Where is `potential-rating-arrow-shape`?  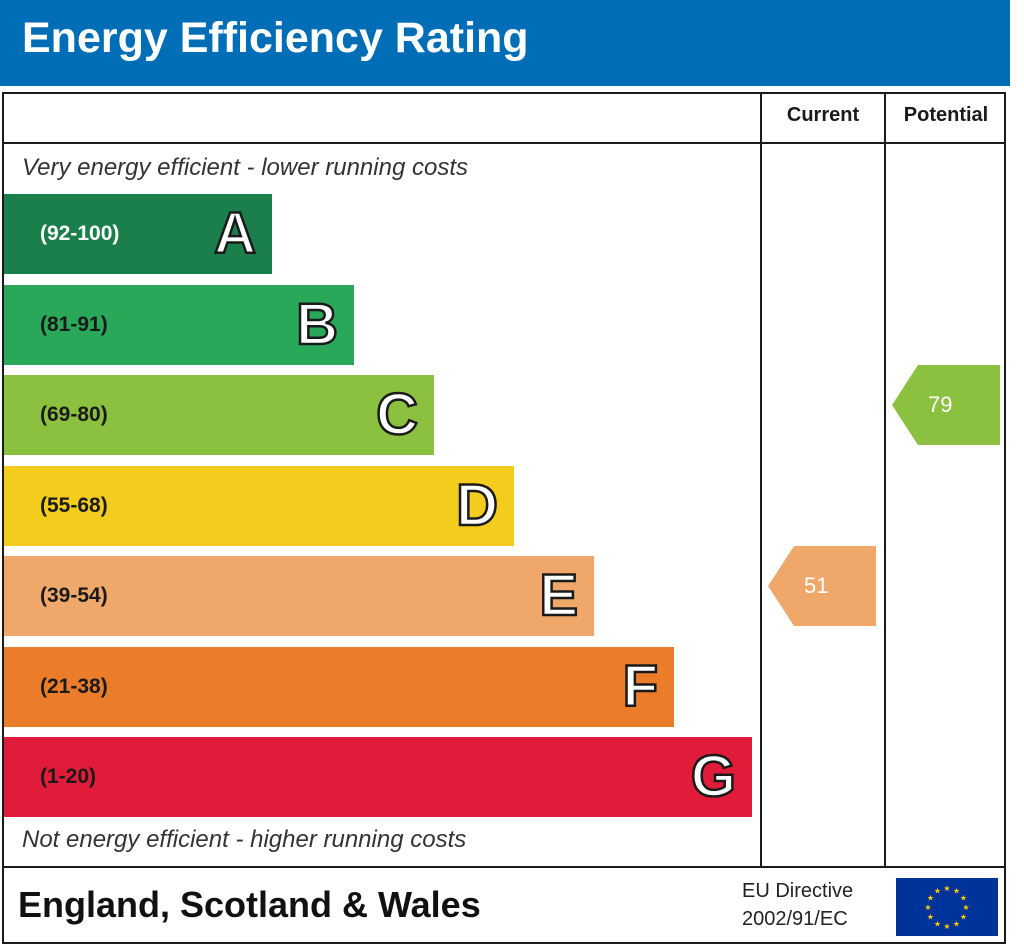 potential-rating-arrow-shape is located at coordinates (946, 405).